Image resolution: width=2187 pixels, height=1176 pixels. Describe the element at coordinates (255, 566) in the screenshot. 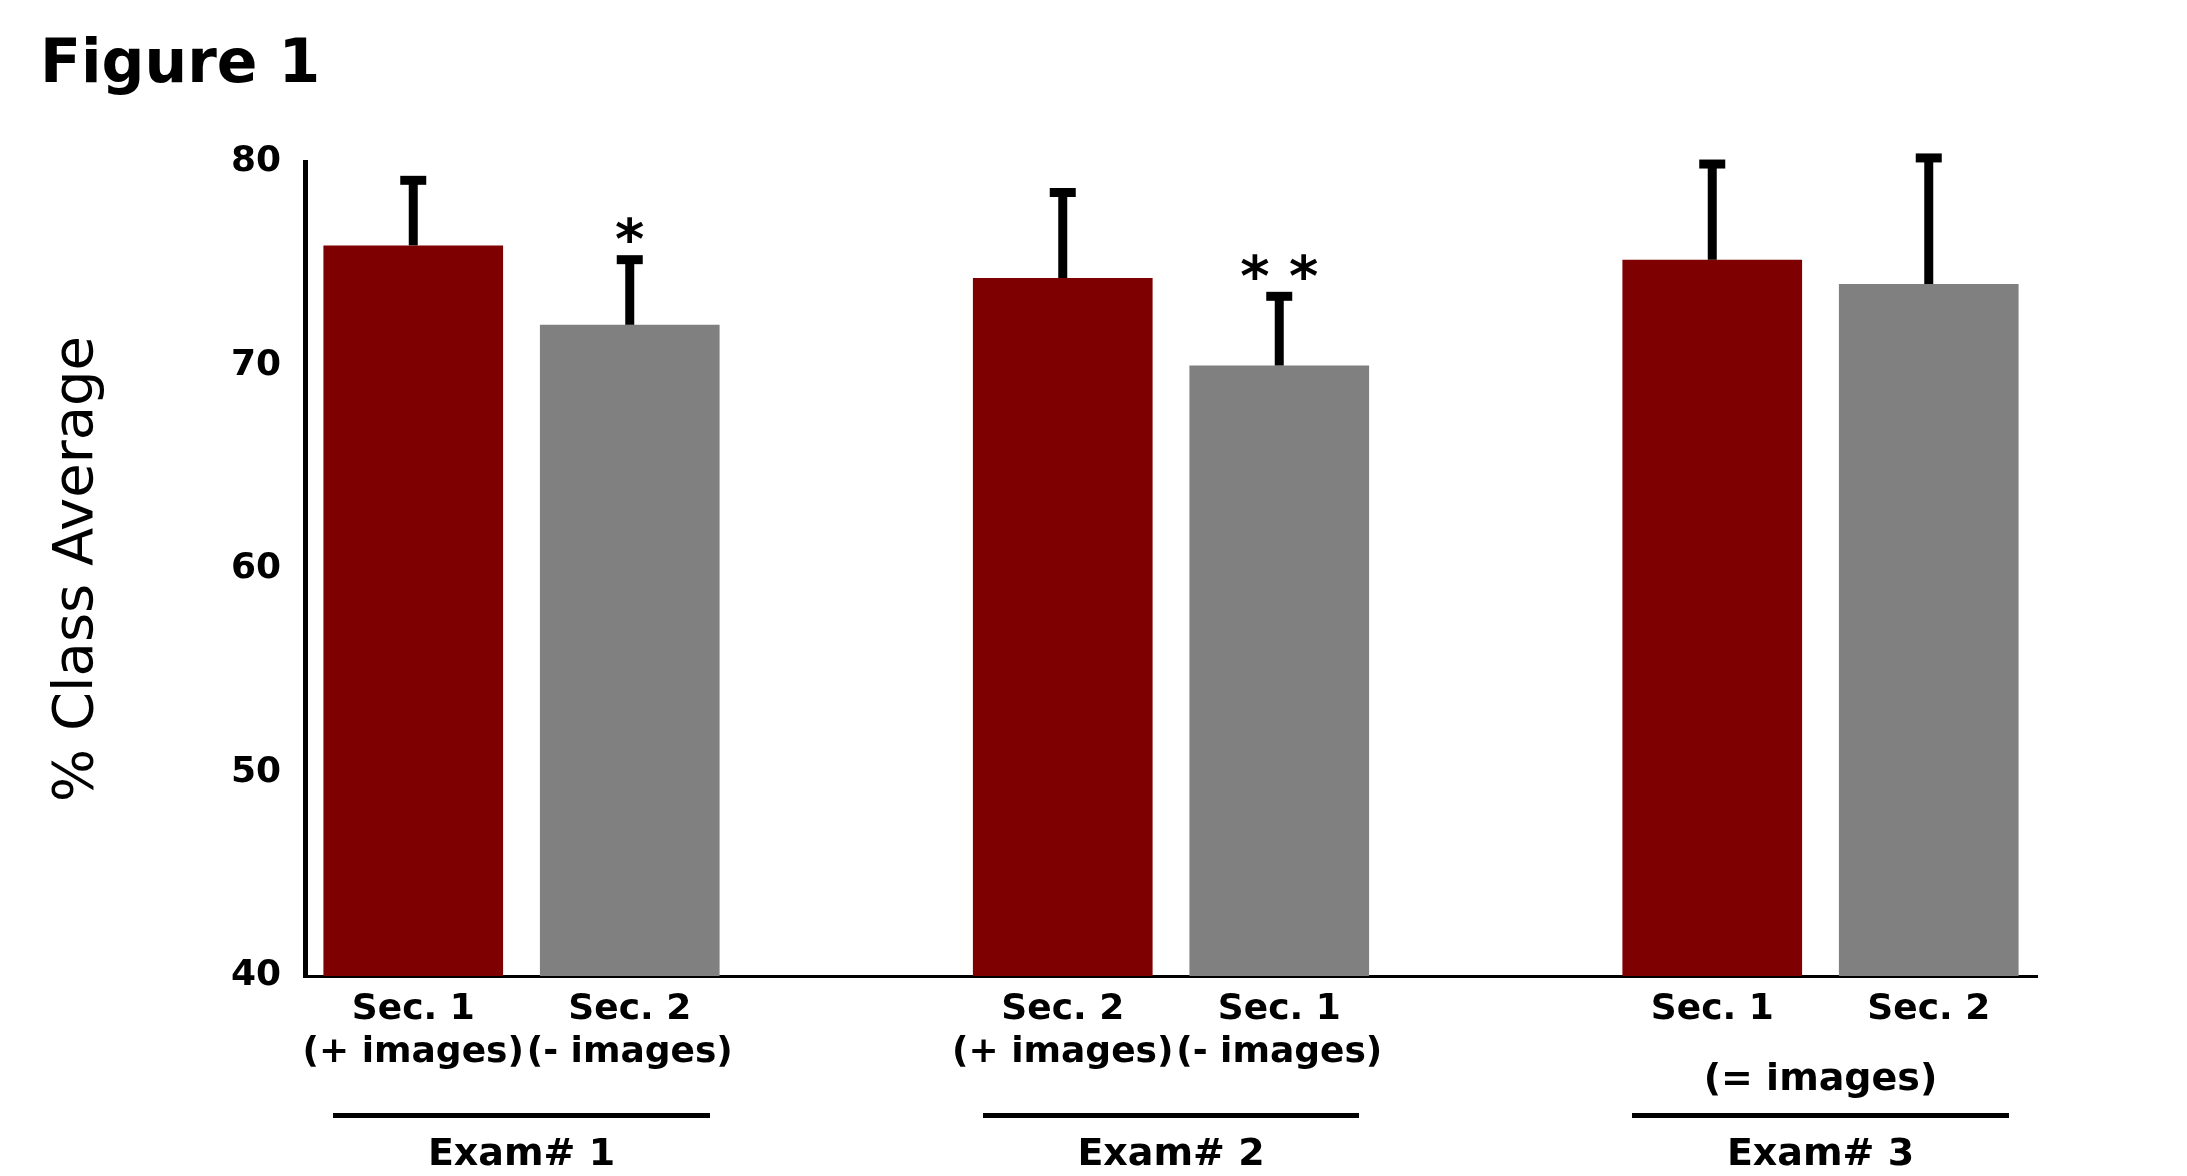

I see `y-tick-label: 60` at that location.